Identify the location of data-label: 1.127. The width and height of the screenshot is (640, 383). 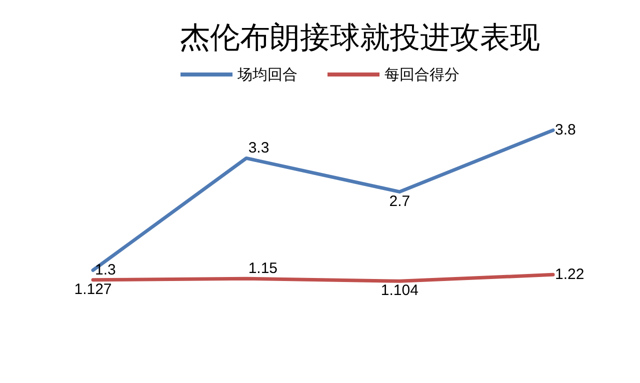
(93, 289).